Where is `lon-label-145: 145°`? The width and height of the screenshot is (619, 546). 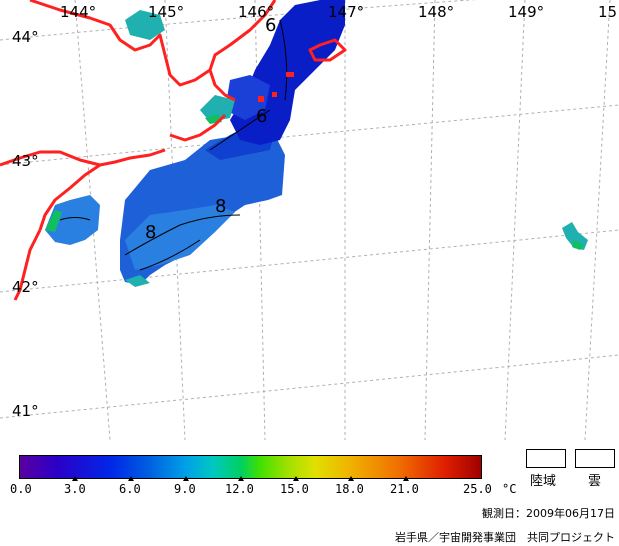
lon-label-145: 145° is located at coordinates (166, 12).